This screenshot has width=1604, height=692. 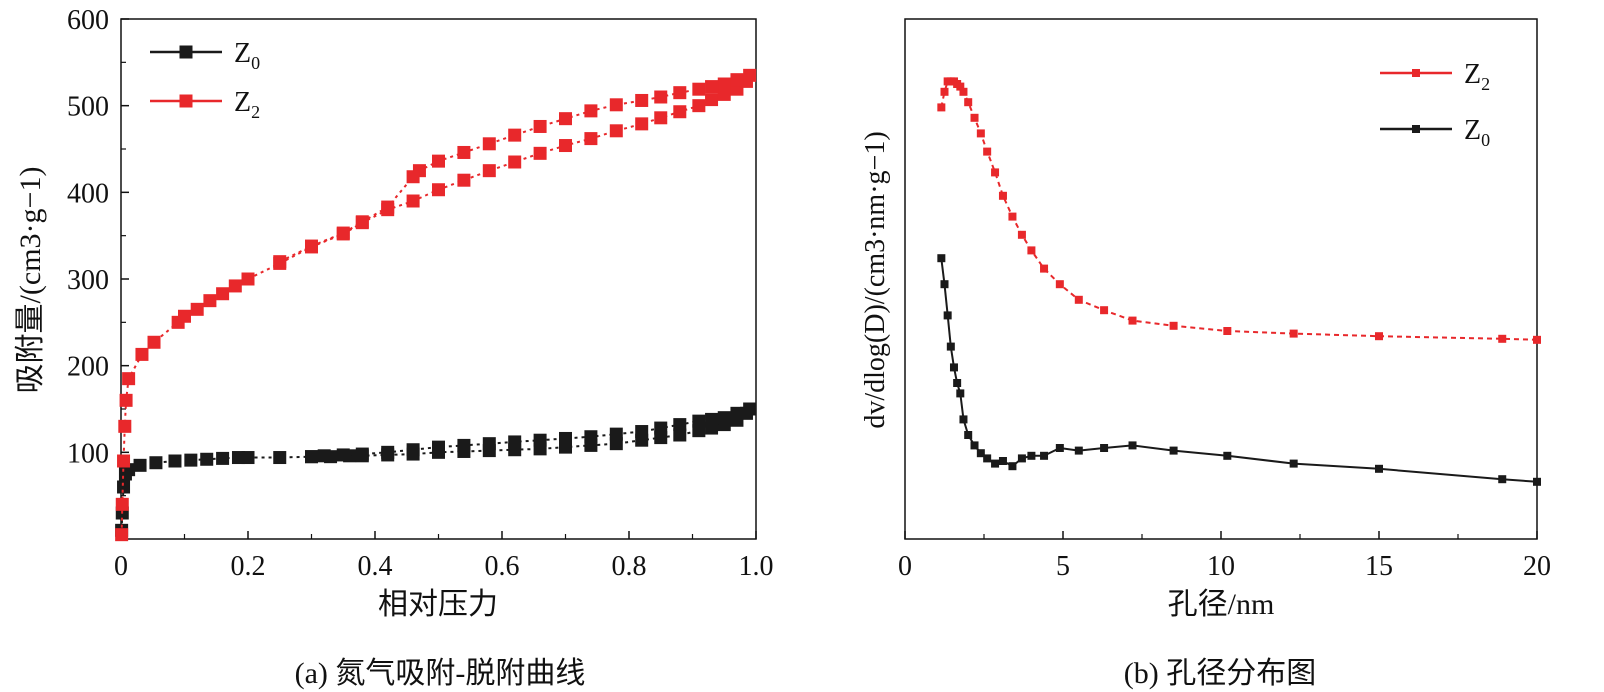 I want to click on chart-a-x-tick-label: 0.4, so click(x=375, y=566).